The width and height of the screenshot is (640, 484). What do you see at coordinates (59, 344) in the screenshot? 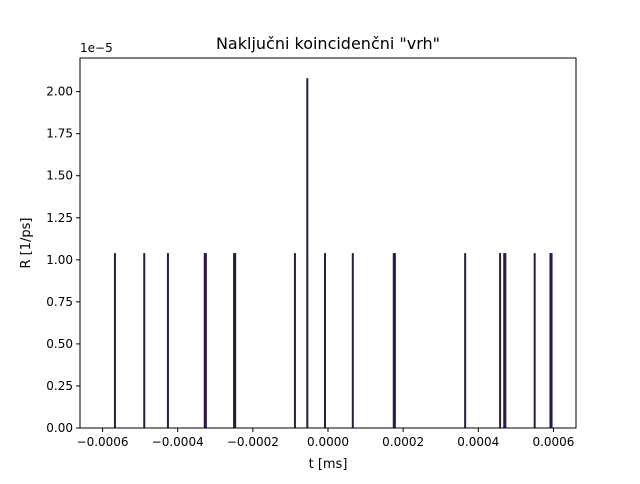
I see `y-tick-label: 0.50` at bounding box center [59, 344].